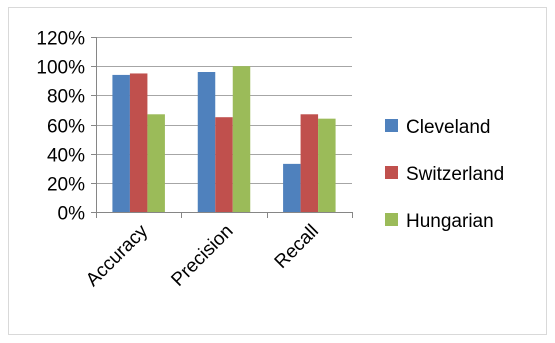 The height and width of the screenshot is (343, 555). I want to click on legend-swatch-hungarian, so click(391, 219).